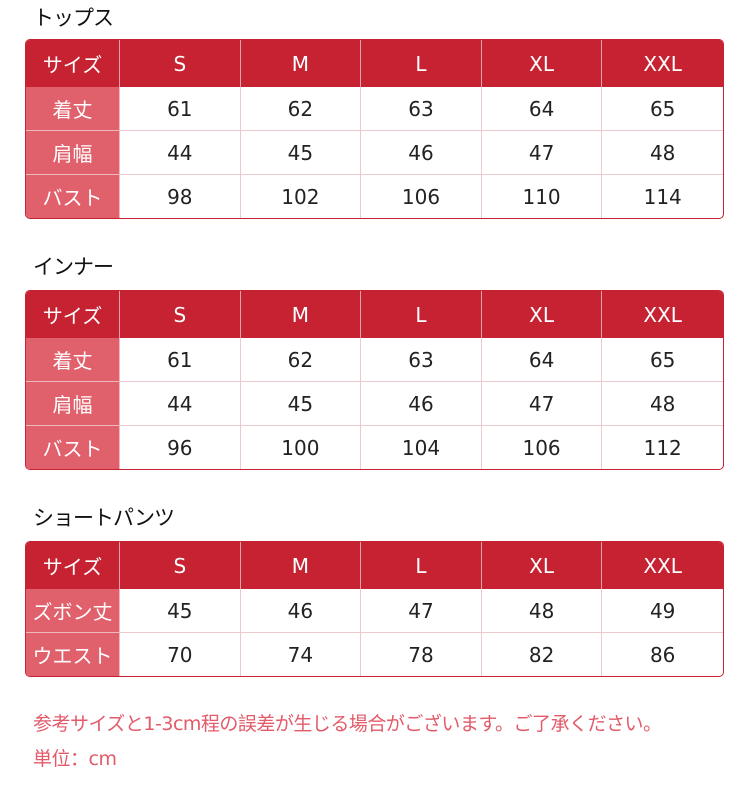 The width and height of the screenshot is (750, 794). I want to click on section-title-inner: インナー, so click(73, 267).